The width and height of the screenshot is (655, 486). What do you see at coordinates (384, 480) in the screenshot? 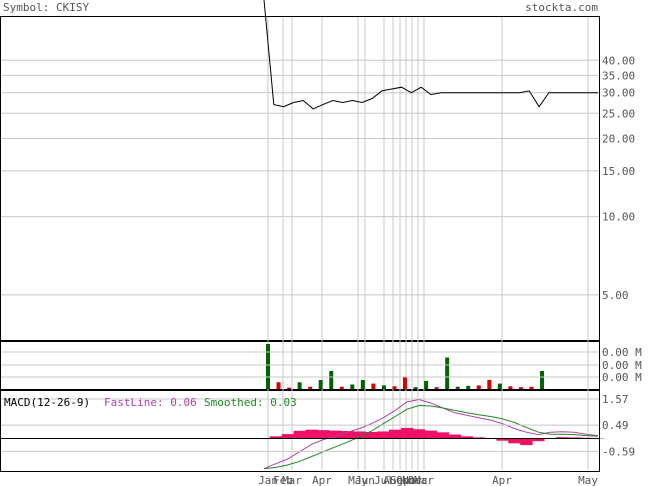
I see `x-tick-label: Jul` at bounding box center [384, 480].